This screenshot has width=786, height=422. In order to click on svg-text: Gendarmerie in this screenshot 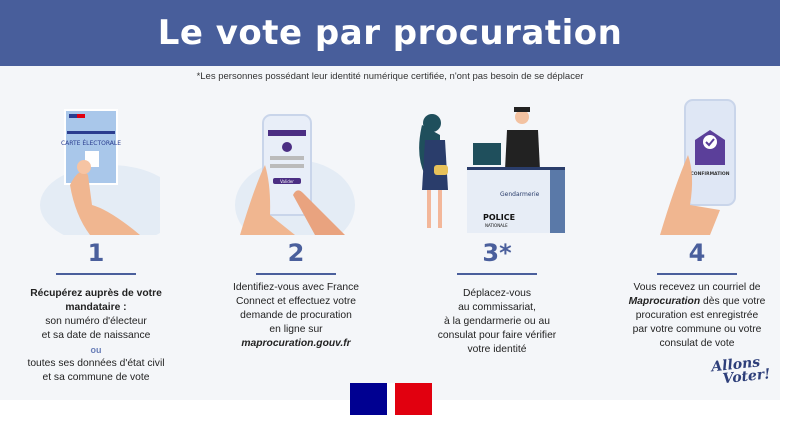, I will do `click(520, 194)`.